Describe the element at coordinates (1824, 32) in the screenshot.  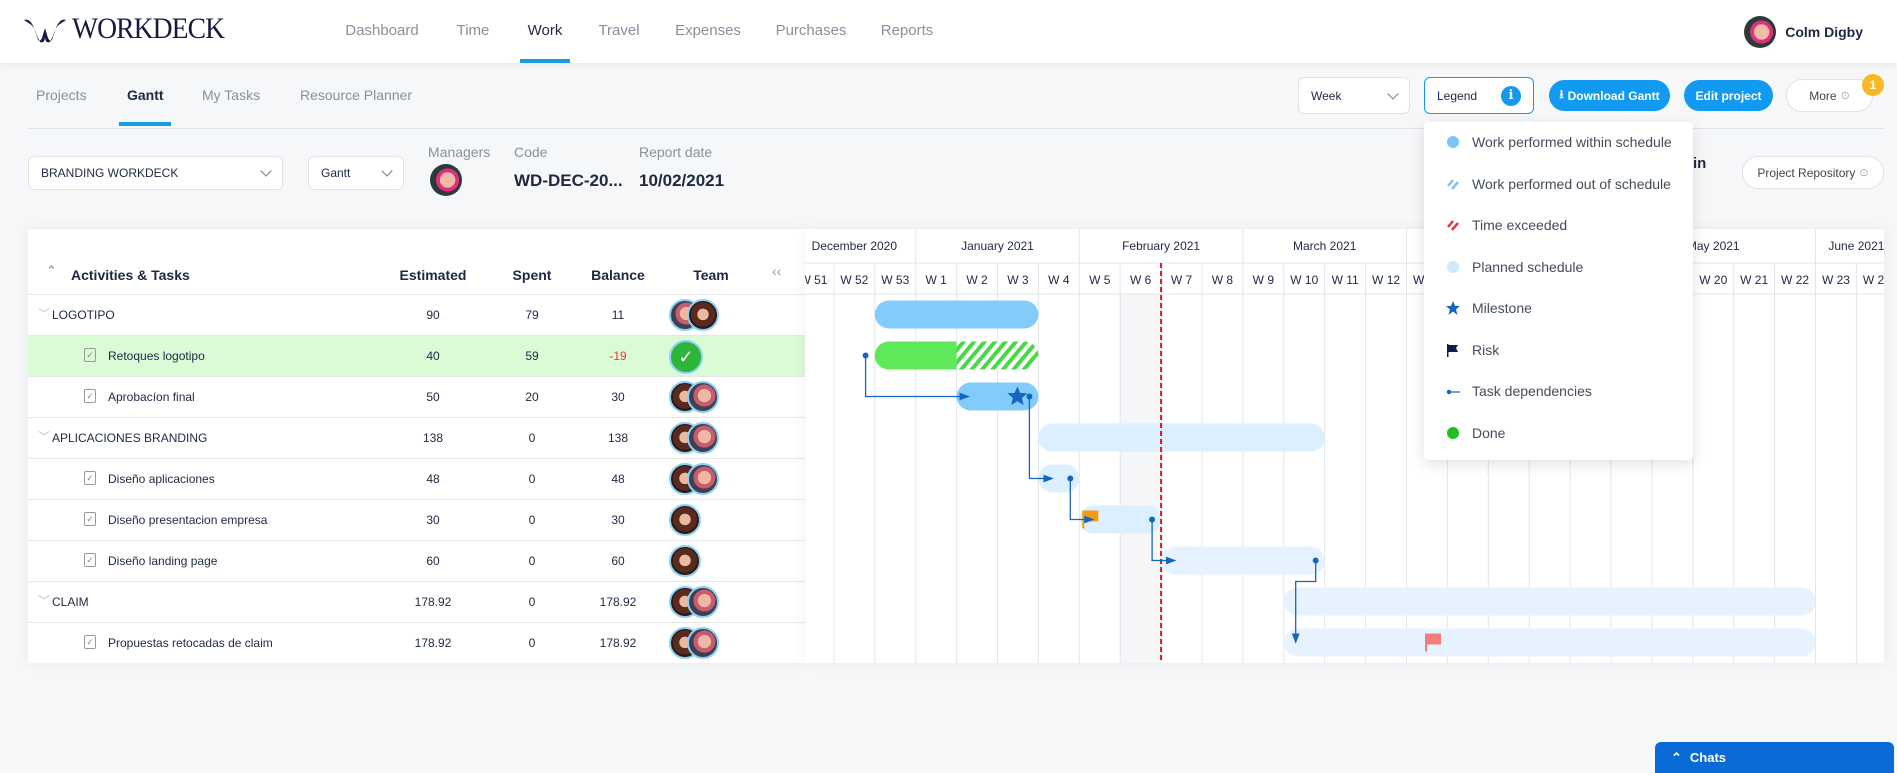
I see `user-name: Colm Digby` at that location.